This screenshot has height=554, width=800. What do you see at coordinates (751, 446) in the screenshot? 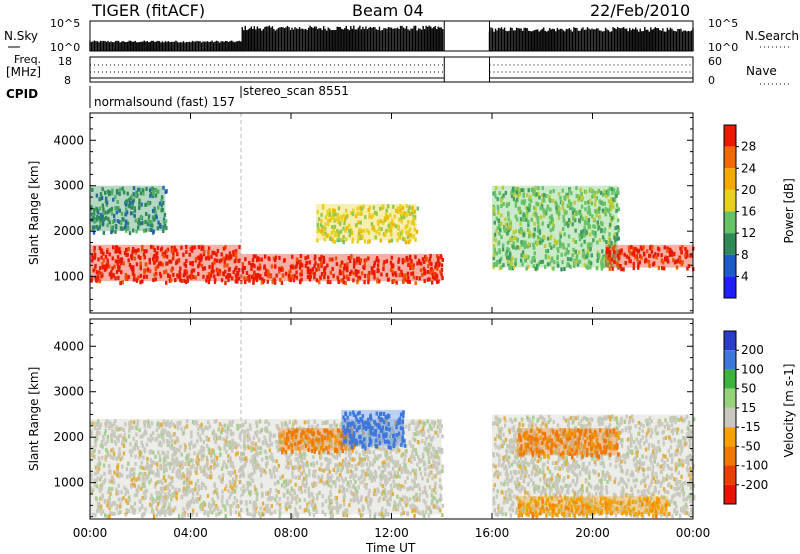
I see `velocity-colorbar-tick: -50` at bounding box center [751, 446].